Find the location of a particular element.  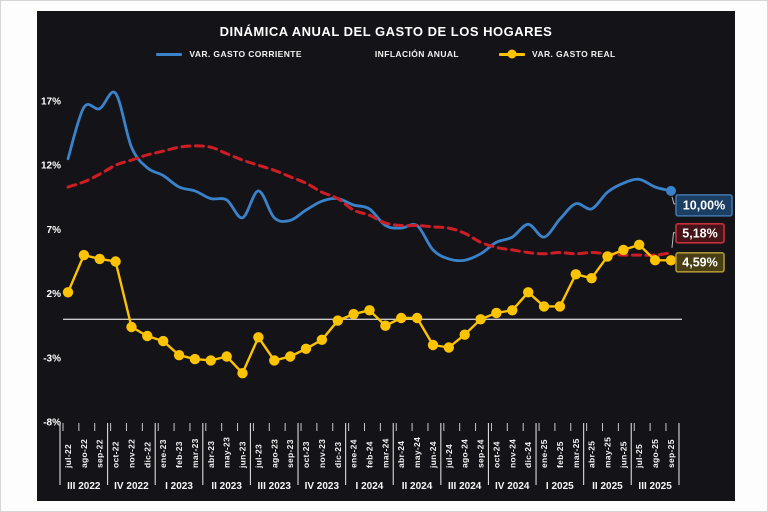

x-axis-month-label: nov-22 is located at coordinates (132, 453).